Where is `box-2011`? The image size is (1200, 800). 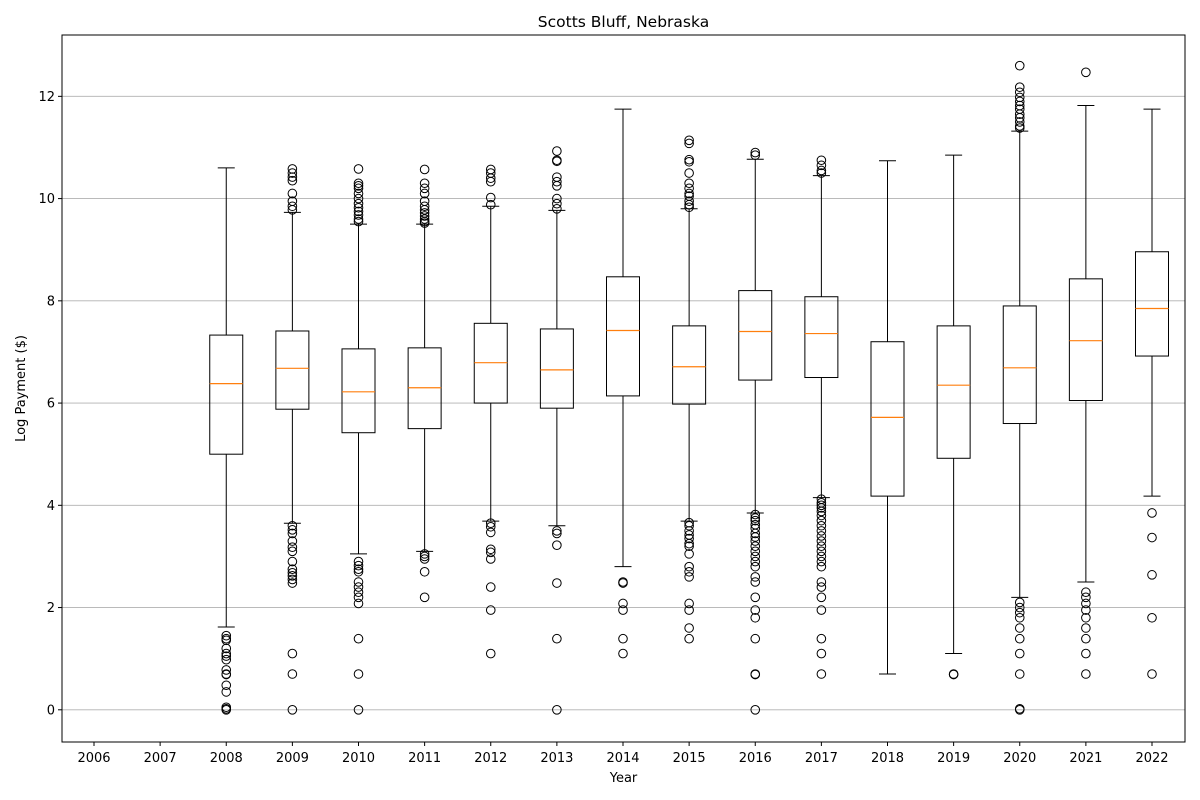 box-2011 is located at coordinates (424, 383).